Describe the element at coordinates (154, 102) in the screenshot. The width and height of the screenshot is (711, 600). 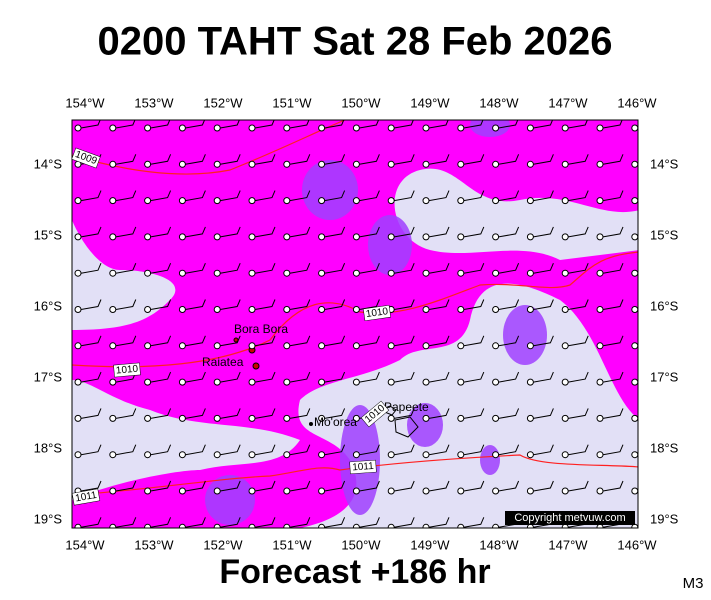
I see `lon-label-top: 153°W` at that location.